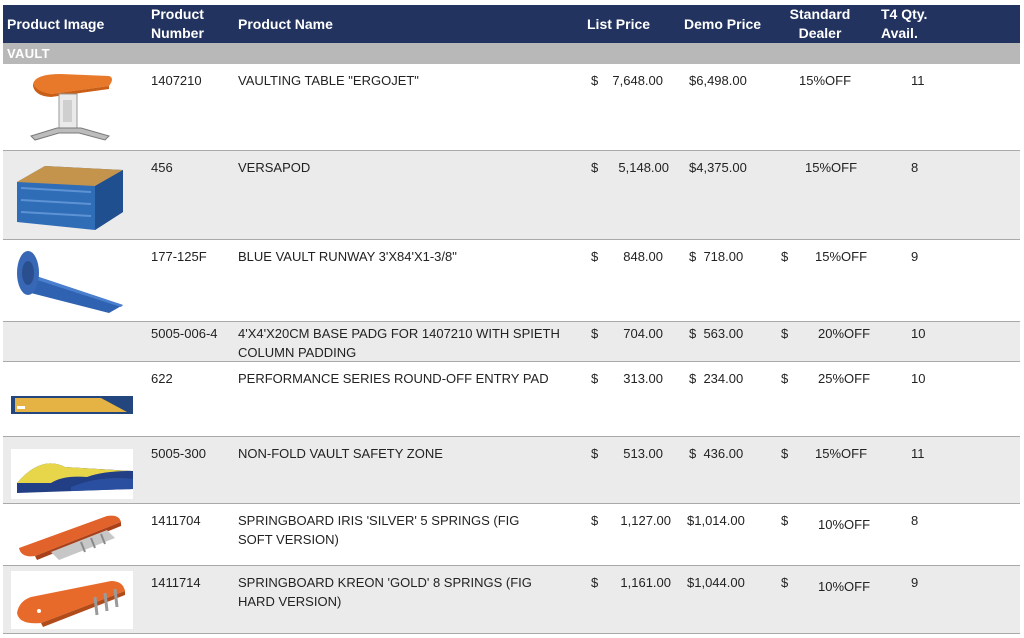 Image resolution: width=1024 pixels, height=638 pixels. Describe the element at coordinates (177, 23) in the screenshot. I see `header-product-number: Product Number` at that location.